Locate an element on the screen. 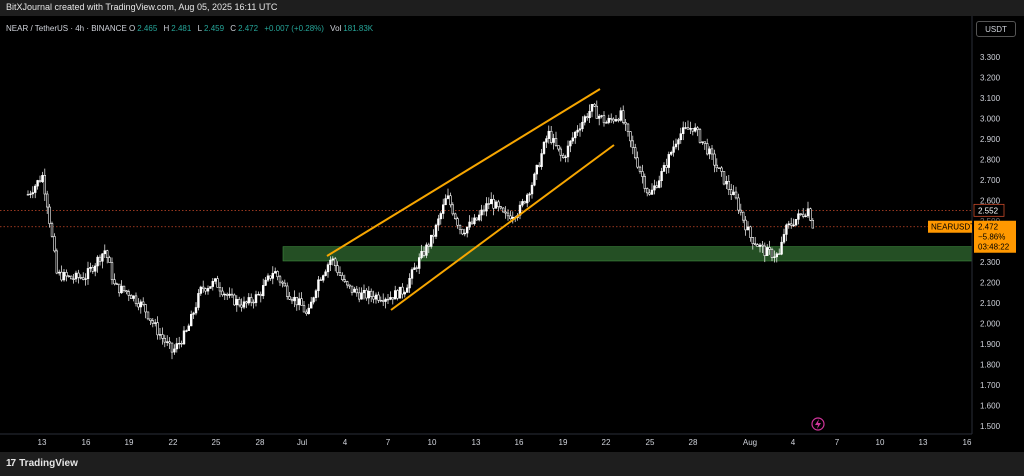 The width and height of the screenshot is (1024, 476). currency-button: USDT is located at coordinates (996, 29).